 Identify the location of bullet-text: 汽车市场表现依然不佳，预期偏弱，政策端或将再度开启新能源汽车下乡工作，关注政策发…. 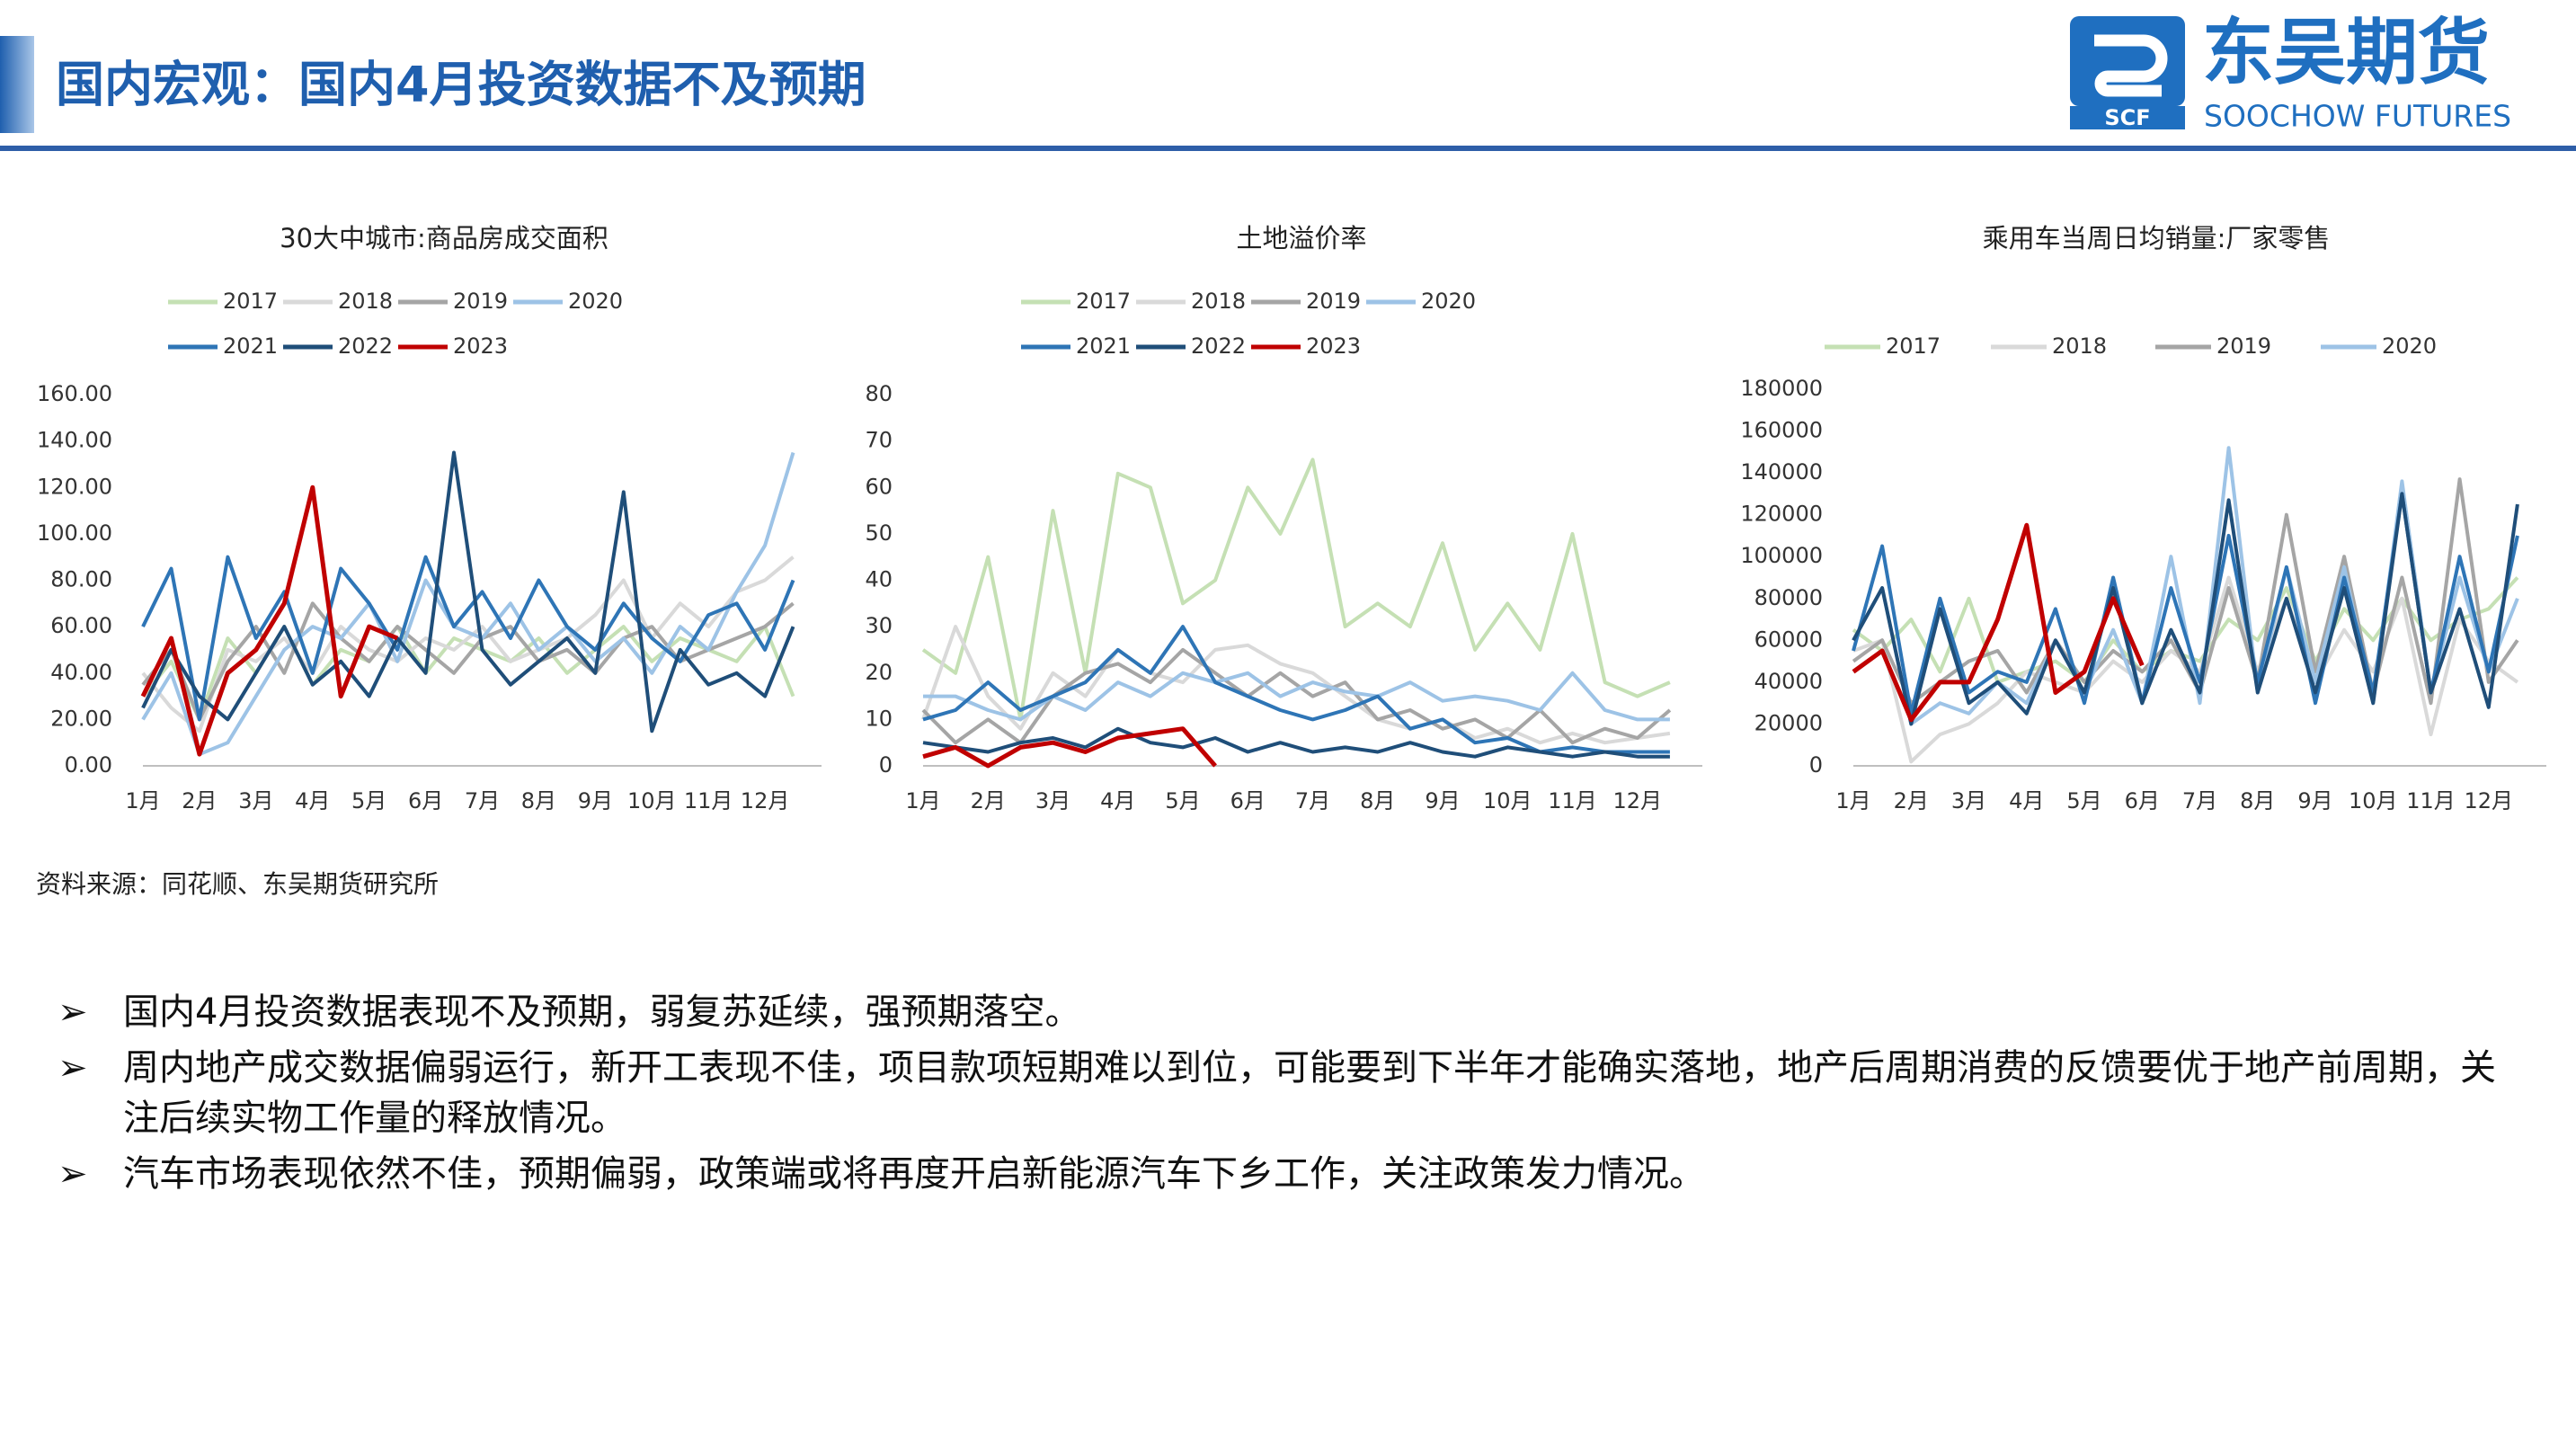
(914, 1174).